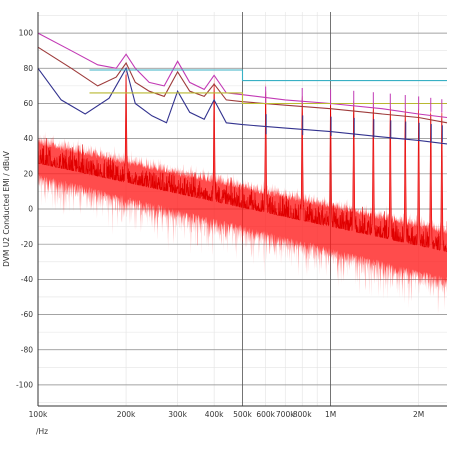 The image size is (450, 449). What do you see at coordinates (330, 414) in the screenshot?
I see `x-tick-label: 1M` at bounding box center [330, 414].